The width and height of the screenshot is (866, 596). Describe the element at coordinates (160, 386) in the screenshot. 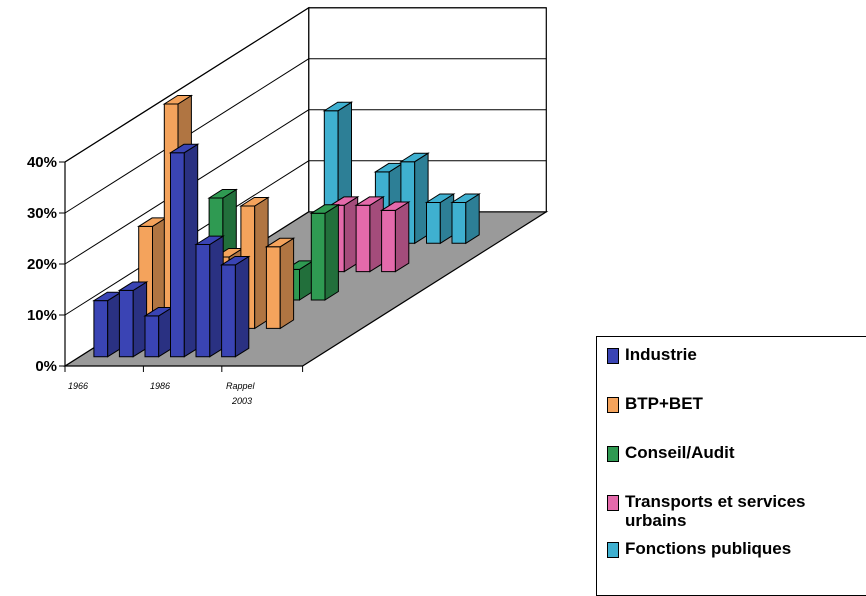

I see `x-tick-1986: 1986` at that location.